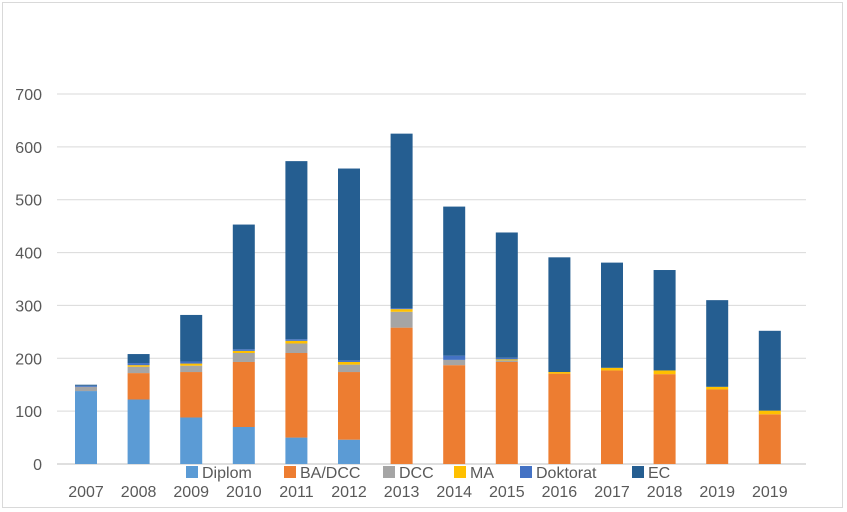 The height and width of the screenshot is (512, 847). Describe the element at coordinates (659, 473) in the screenshot. I see `legend-label: EC` at that location.